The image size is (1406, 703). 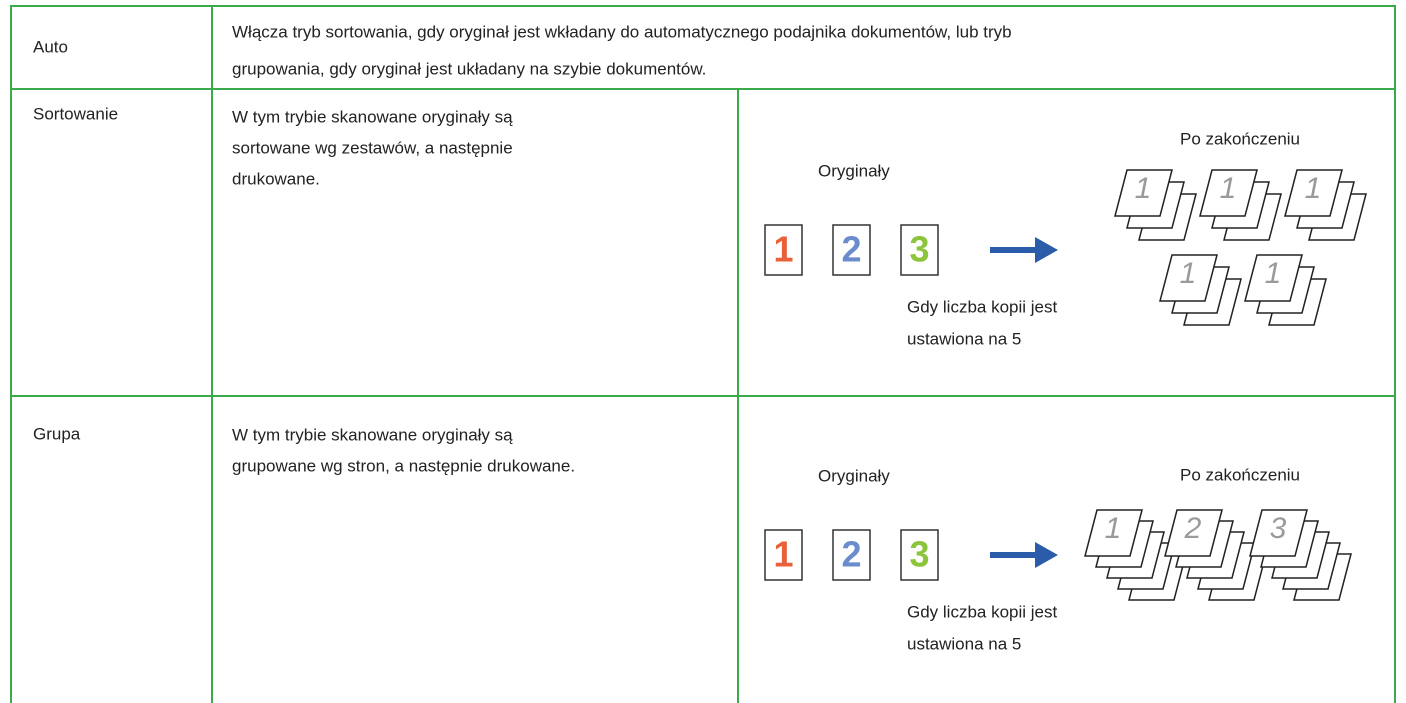 What do you see at coordinates (276, 178) in the screenshot?
I see `row-description: drukowane.` at bounding box center [276, 178].